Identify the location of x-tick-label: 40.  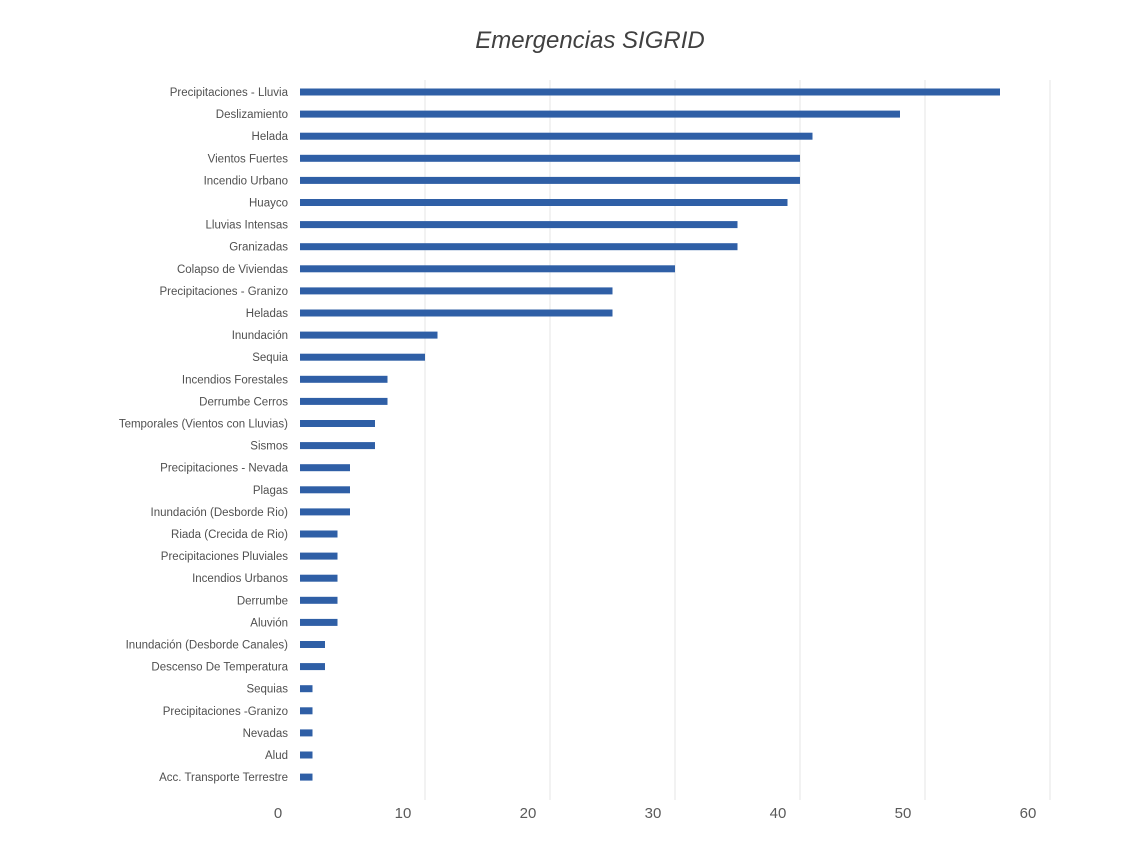
(778, 813).